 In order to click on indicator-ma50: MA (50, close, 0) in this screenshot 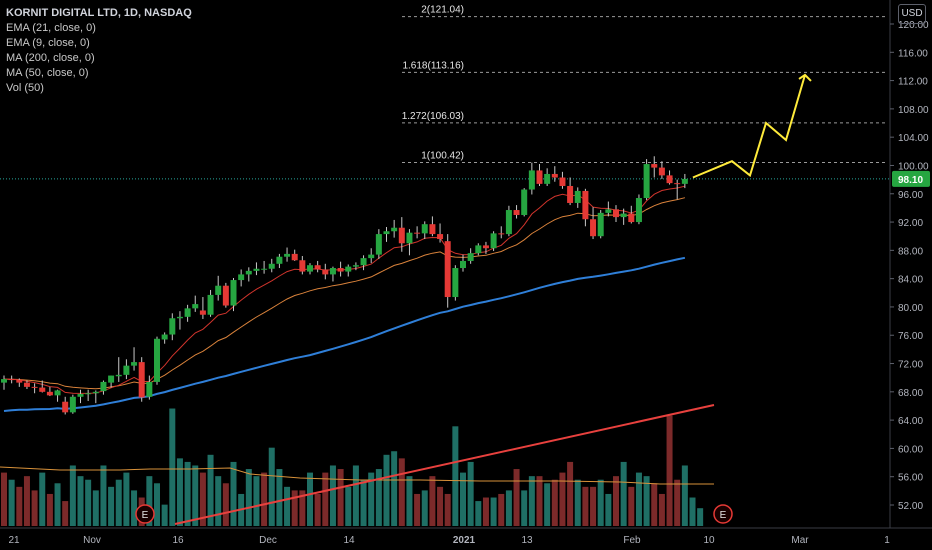, I will do `click(47, 73)`.